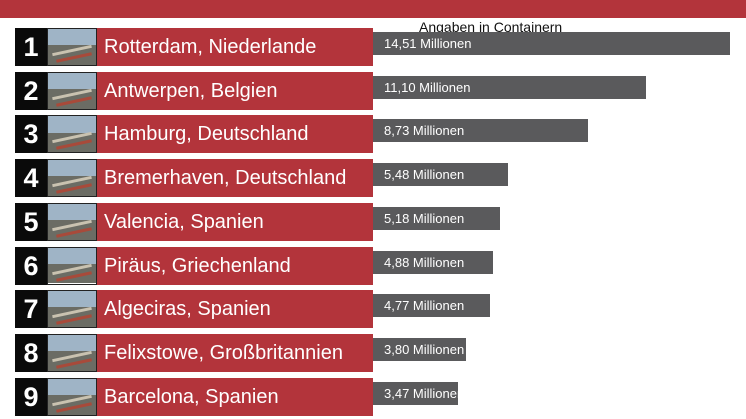  Describe the element at coordinates (428, 43) in the screenshot. I see `value-label: 14,51 Millionen` at that location.